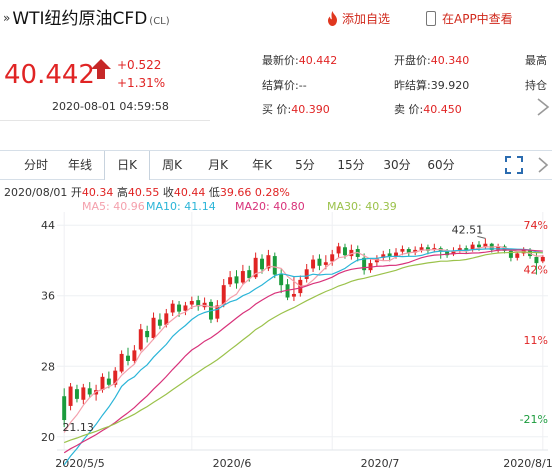  I want to click on x-tick-label: 2020/5/5, so click(79, 463).